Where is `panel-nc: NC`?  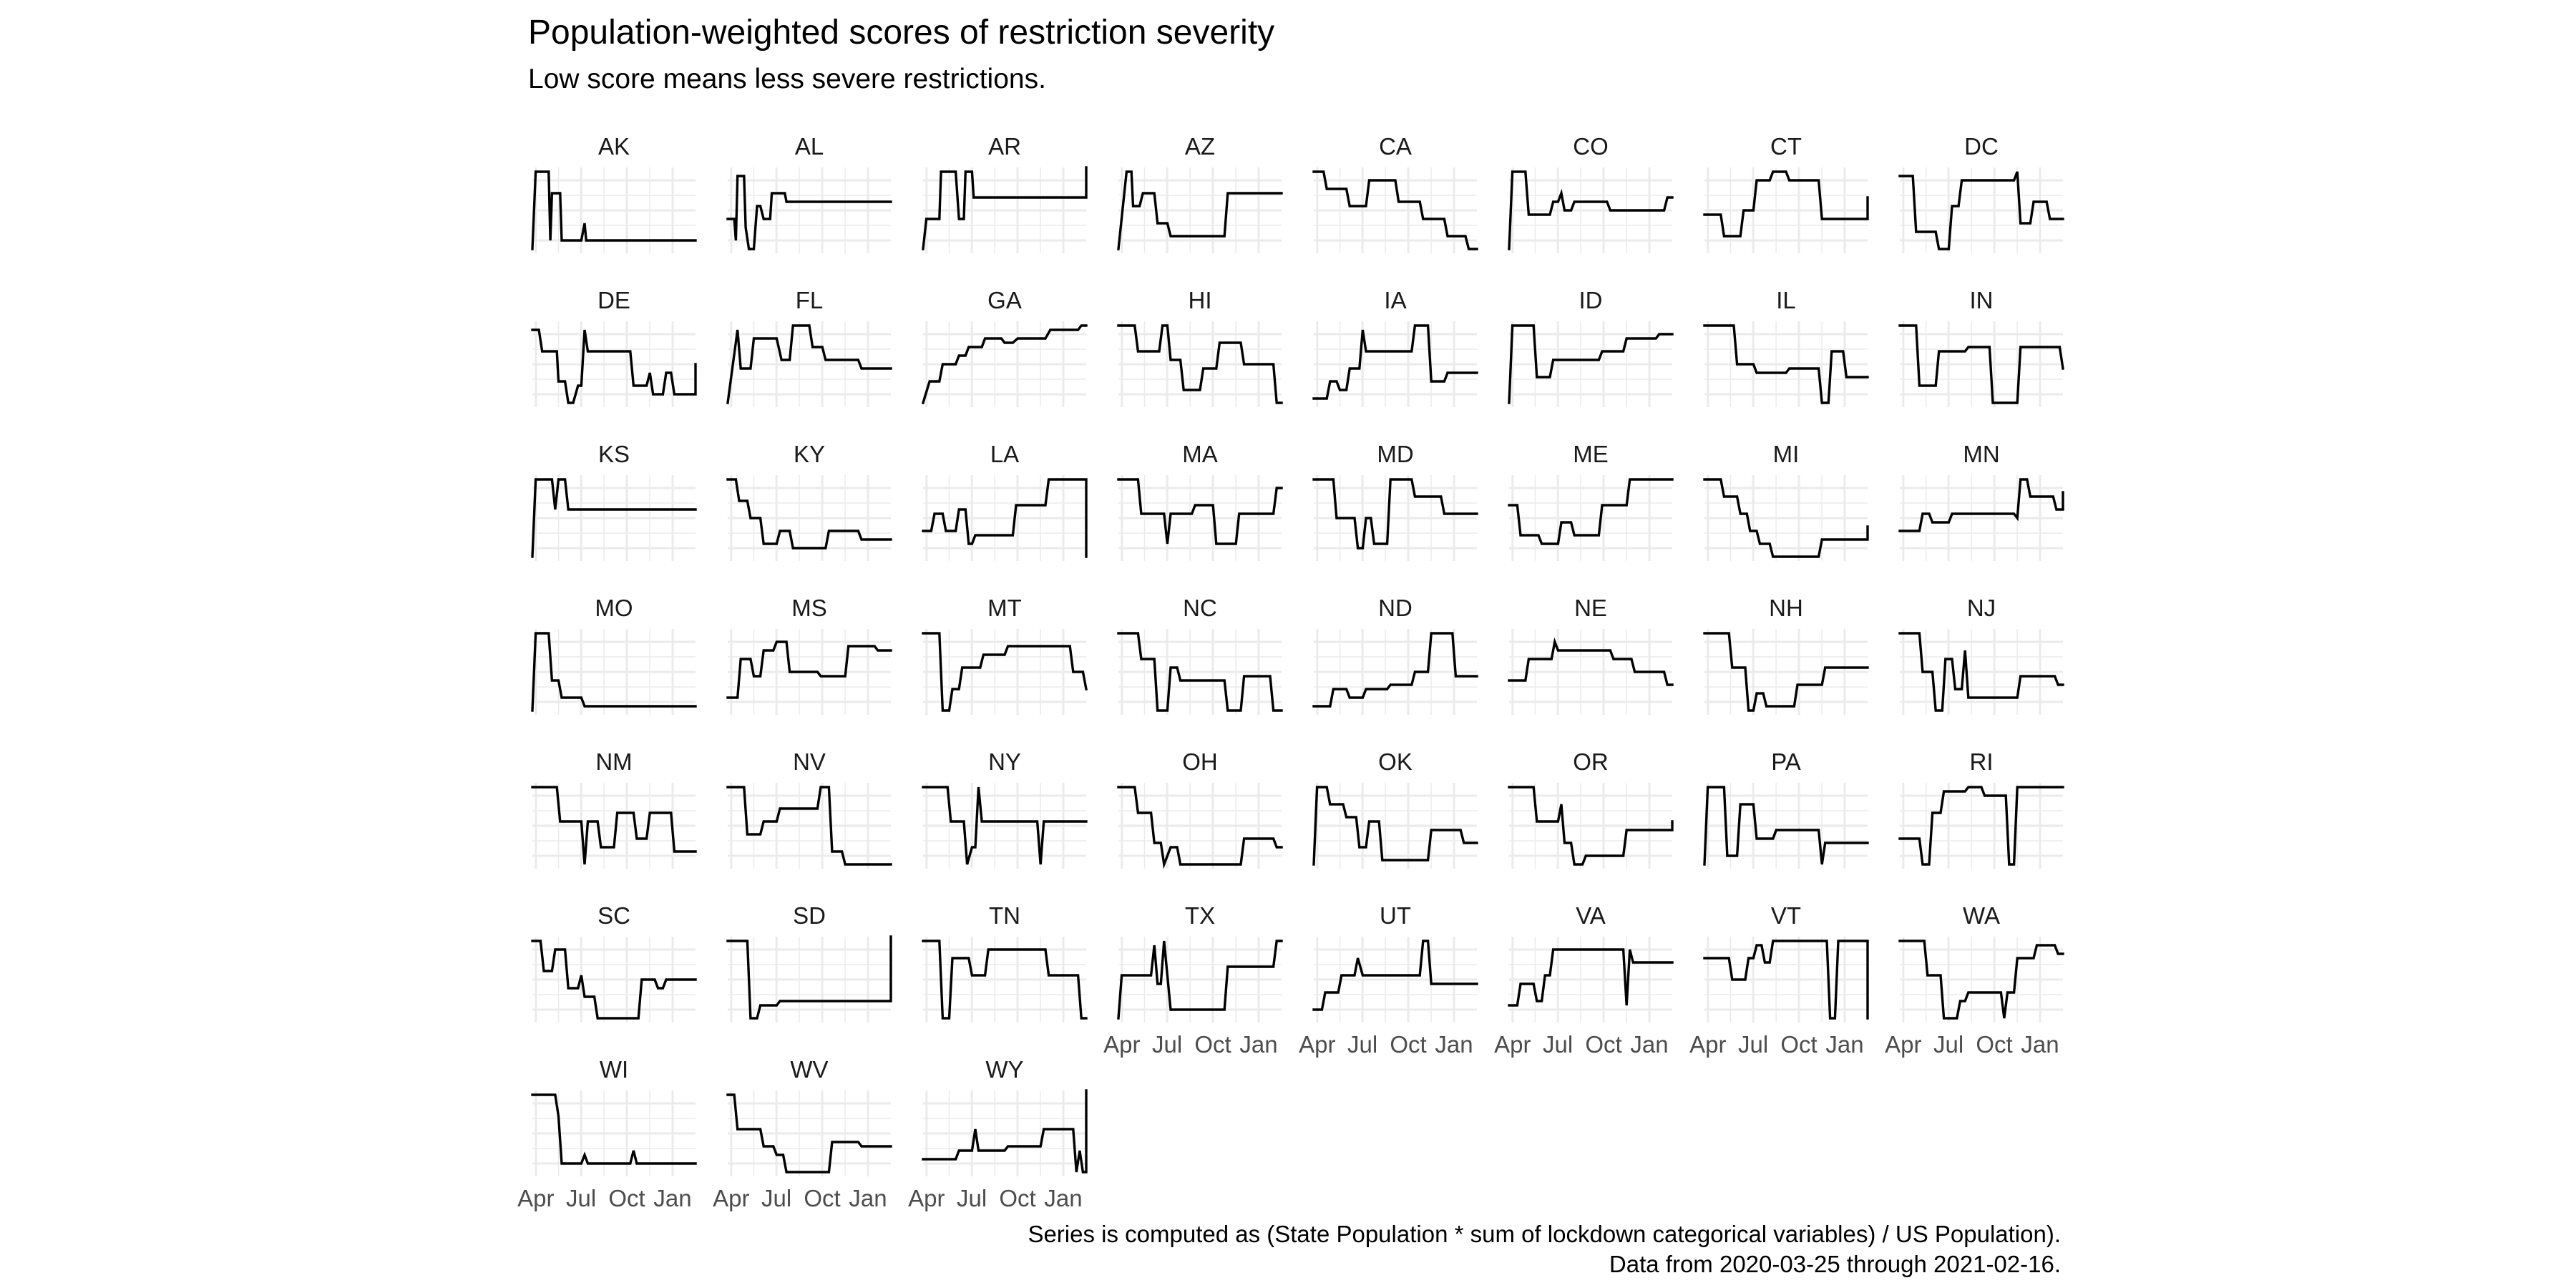 panel-nc: NC is located at coordinates (1200, 655).